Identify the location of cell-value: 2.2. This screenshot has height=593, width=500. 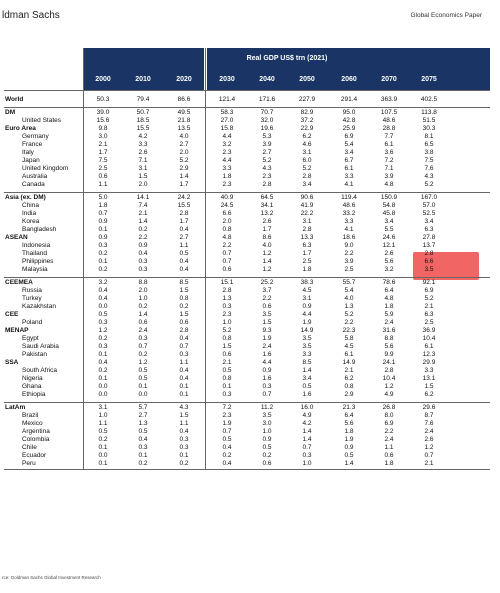
(389, 431).